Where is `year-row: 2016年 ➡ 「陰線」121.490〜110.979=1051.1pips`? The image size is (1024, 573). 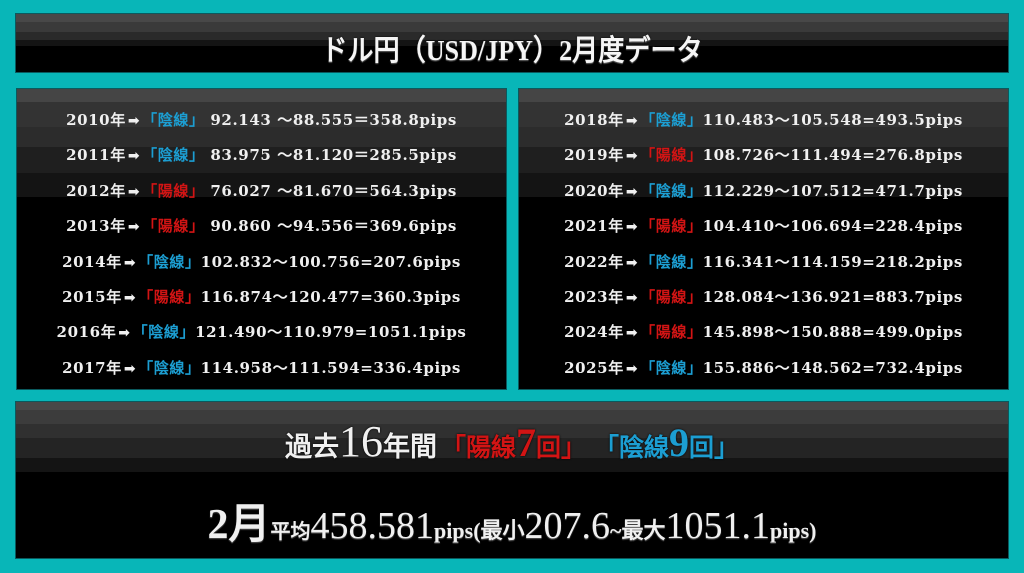 year-row: 2016年 ➡ 「陰線」121.490〜110.979=1051.1pips is located at coordinates (261, 332).